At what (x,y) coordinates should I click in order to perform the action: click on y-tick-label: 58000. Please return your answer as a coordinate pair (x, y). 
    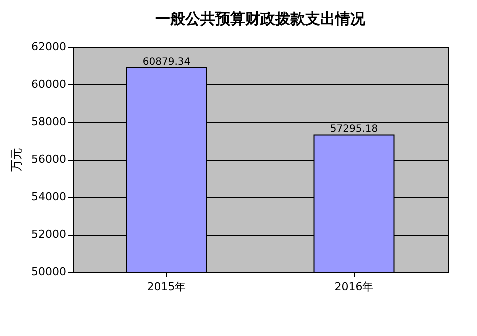
    Looking at the image, I should click on (49, 122).